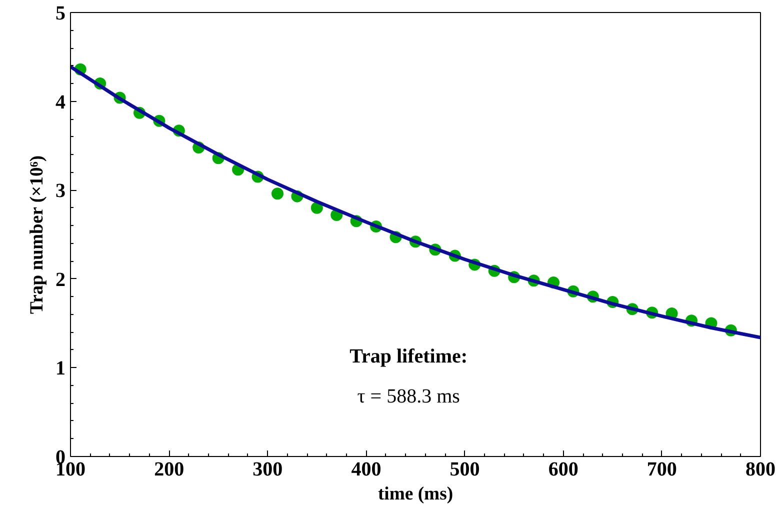  What do you see at coordinates (37, 234) in the screenshot?
I see `y-axis-title: Trap number (×10⁶)` at bounding box center [37, 234].